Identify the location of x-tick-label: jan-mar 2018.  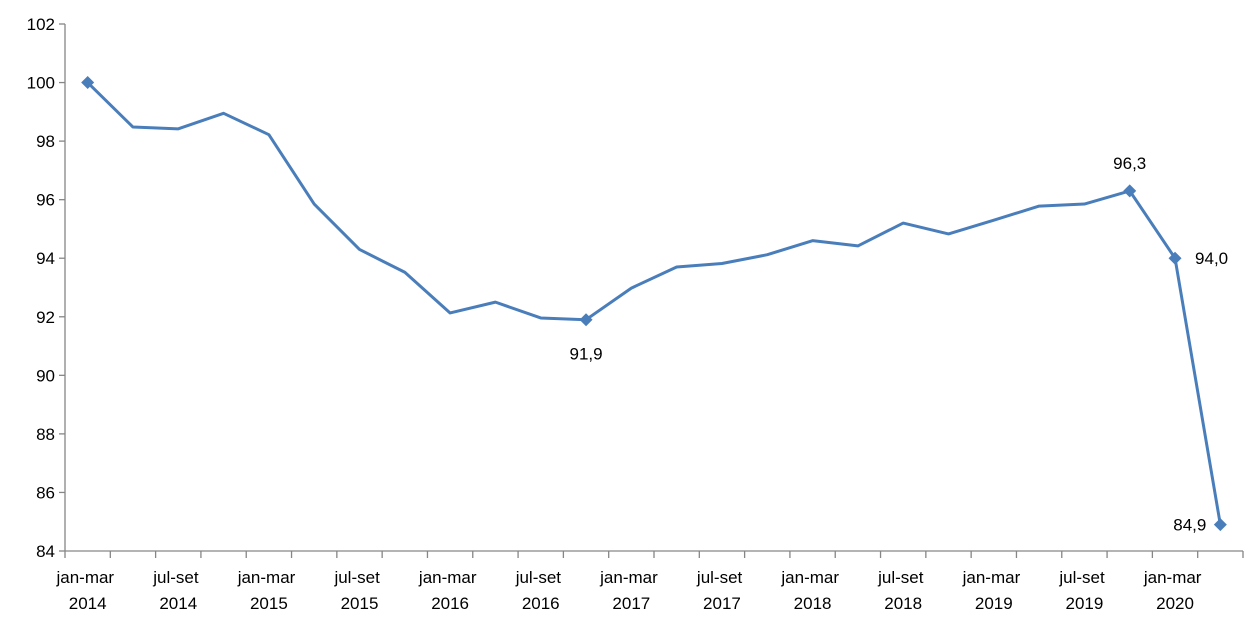
(811, 590).